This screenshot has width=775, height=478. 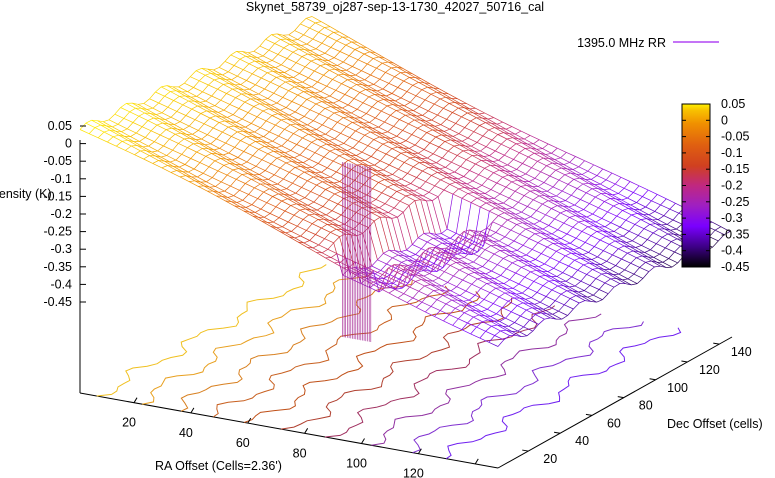 What do you see at coordinates (684, 361) in the screenshot?
I see `y-tick` at bounding box center [684, 361].